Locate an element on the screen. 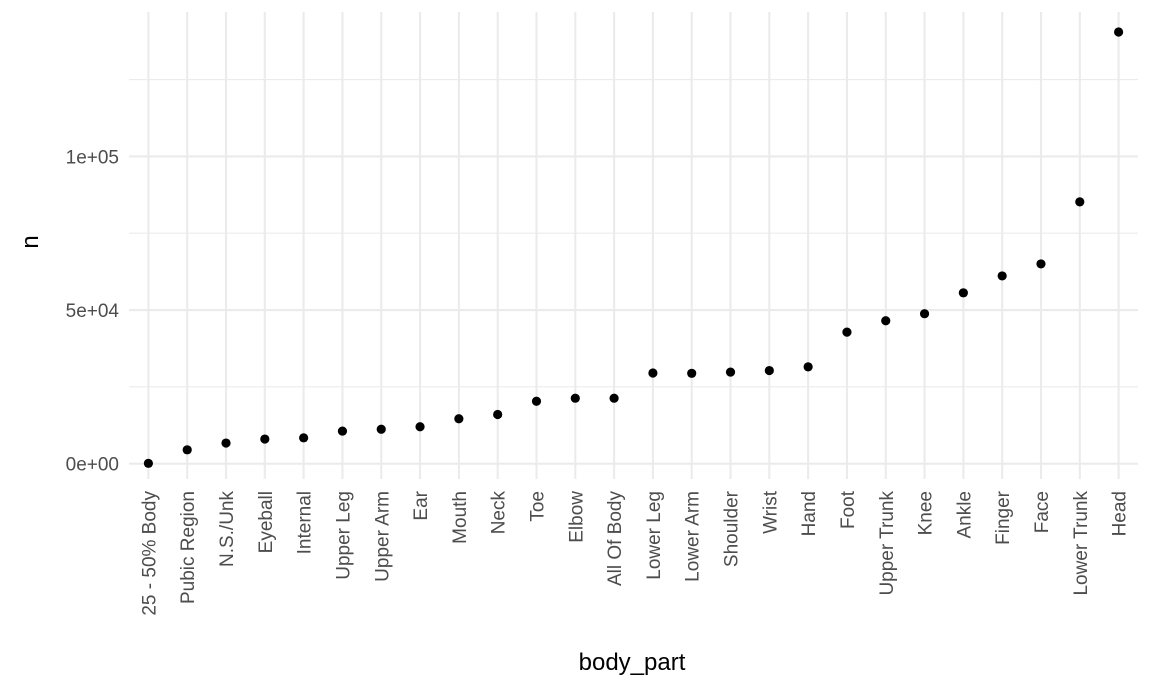 The height and width of the screenshot is (691, 1152). x-tick-label: Wrist is located at coordinates (770, 512).